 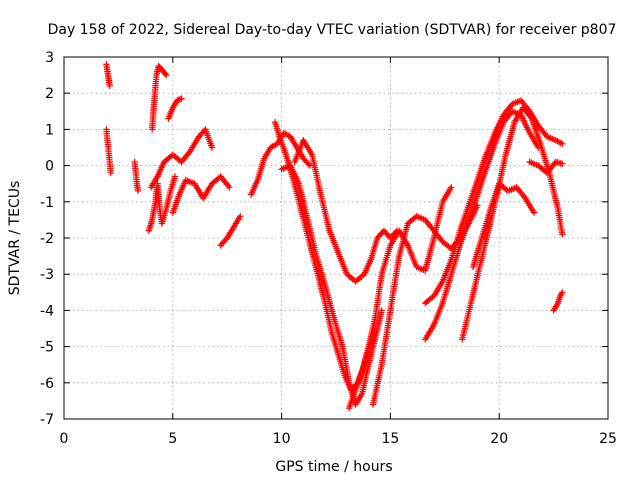 I want to click on series-track-t, so click(x=546, y=167).